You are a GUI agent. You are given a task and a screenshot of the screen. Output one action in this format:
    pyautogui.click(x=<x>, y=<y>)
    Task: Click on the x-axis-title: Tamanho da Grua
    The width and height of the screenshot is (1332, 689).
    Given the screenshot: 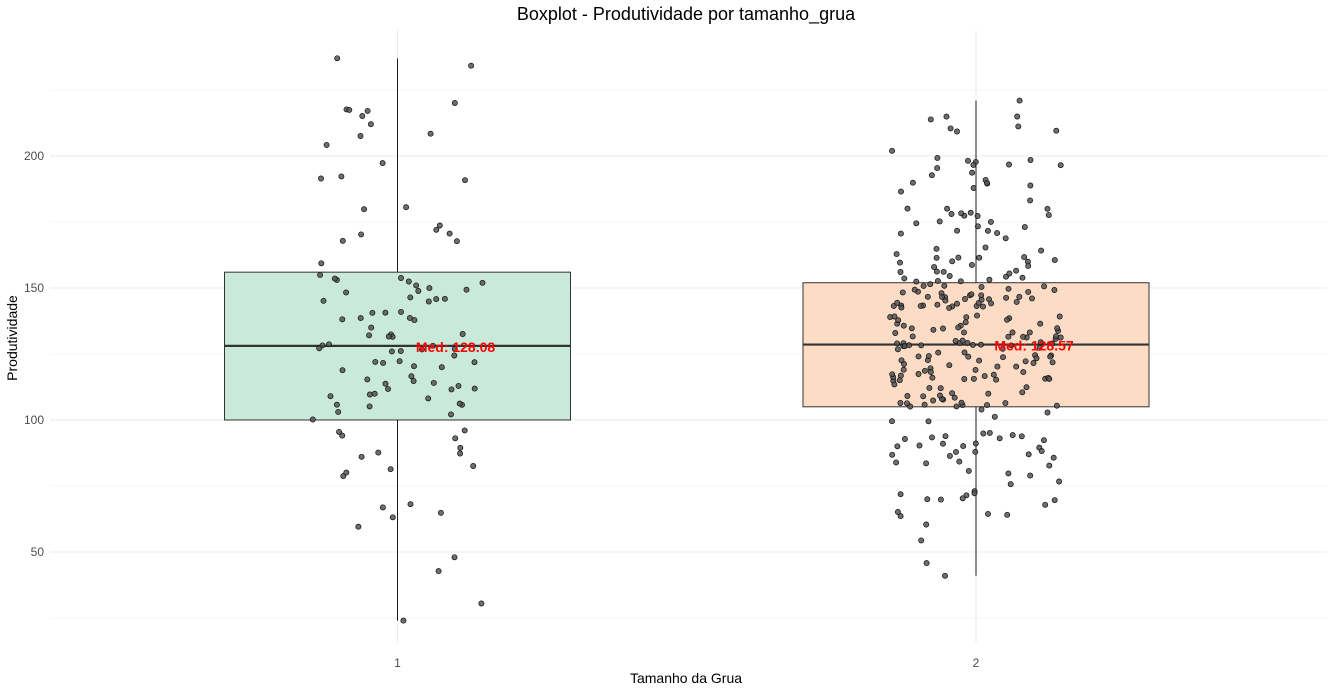 What is the action you would take?
    pyautogui.click(x=686, y=678)
    